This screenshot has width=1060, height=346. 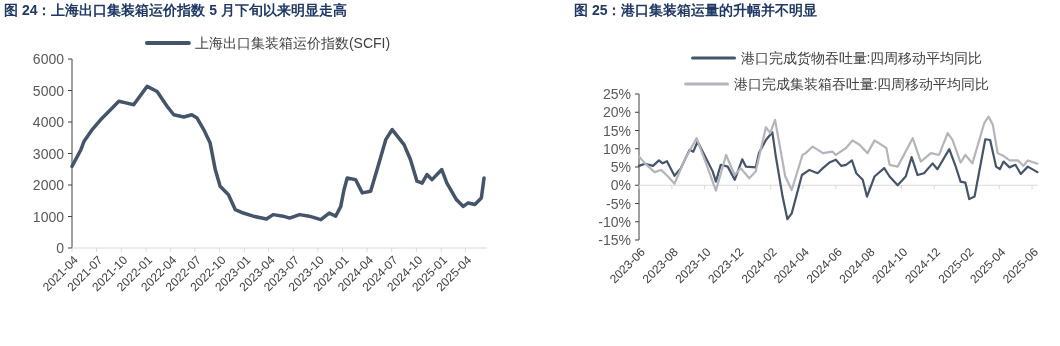 I want to click on chart-title: 图 25：港口集装箱运量的升幅并不明显, so click(x=696, y=10).